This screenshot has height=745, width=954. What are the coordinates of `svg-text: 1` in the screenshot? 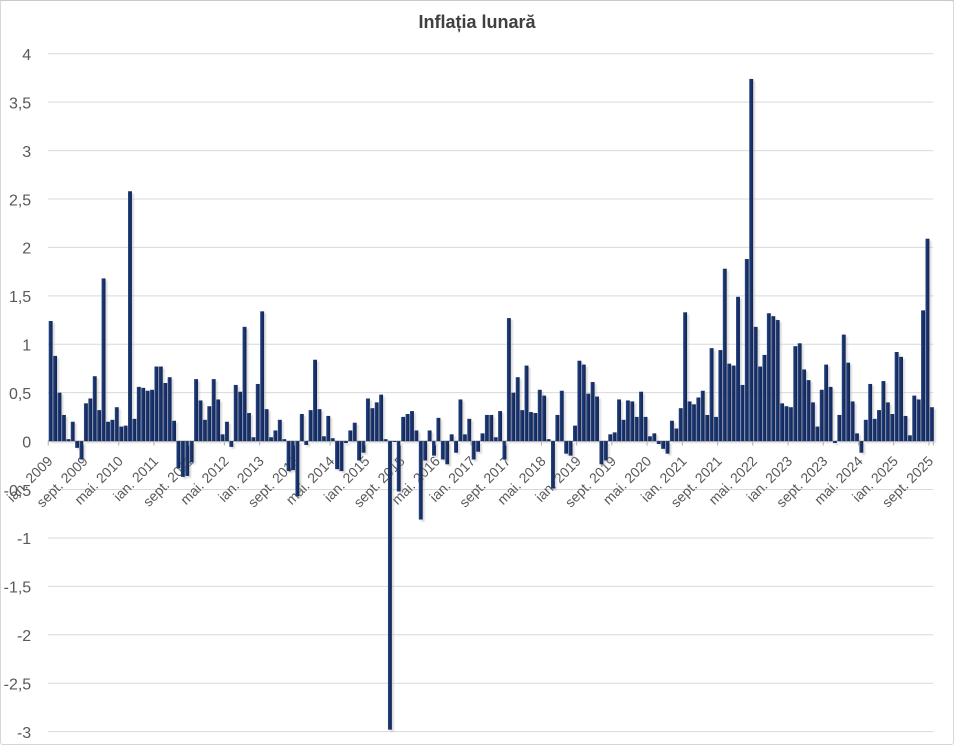 It's located at (26, 346).